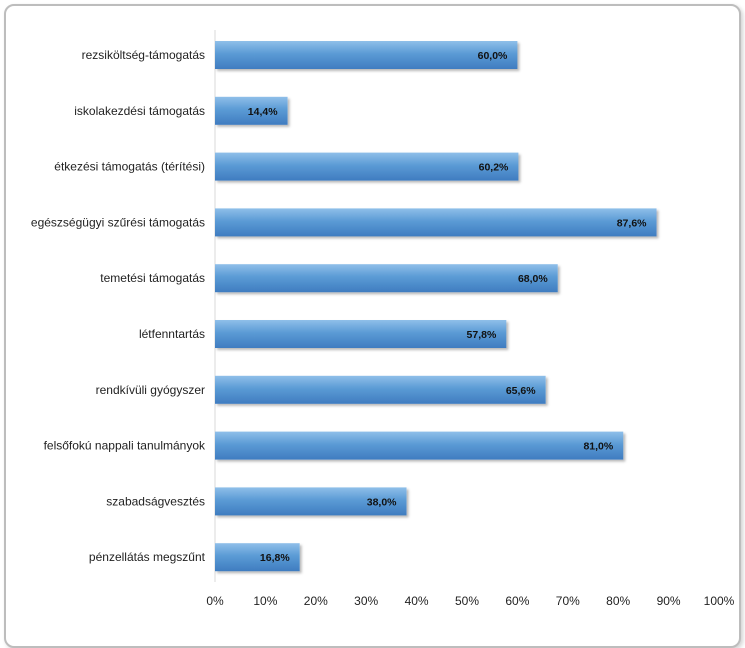 The width and height of the screenshot is (745, 648). Describe the element at coordinates (155, 501) in the screenshot. I see `category-label: szabadságvesztés` at that location.